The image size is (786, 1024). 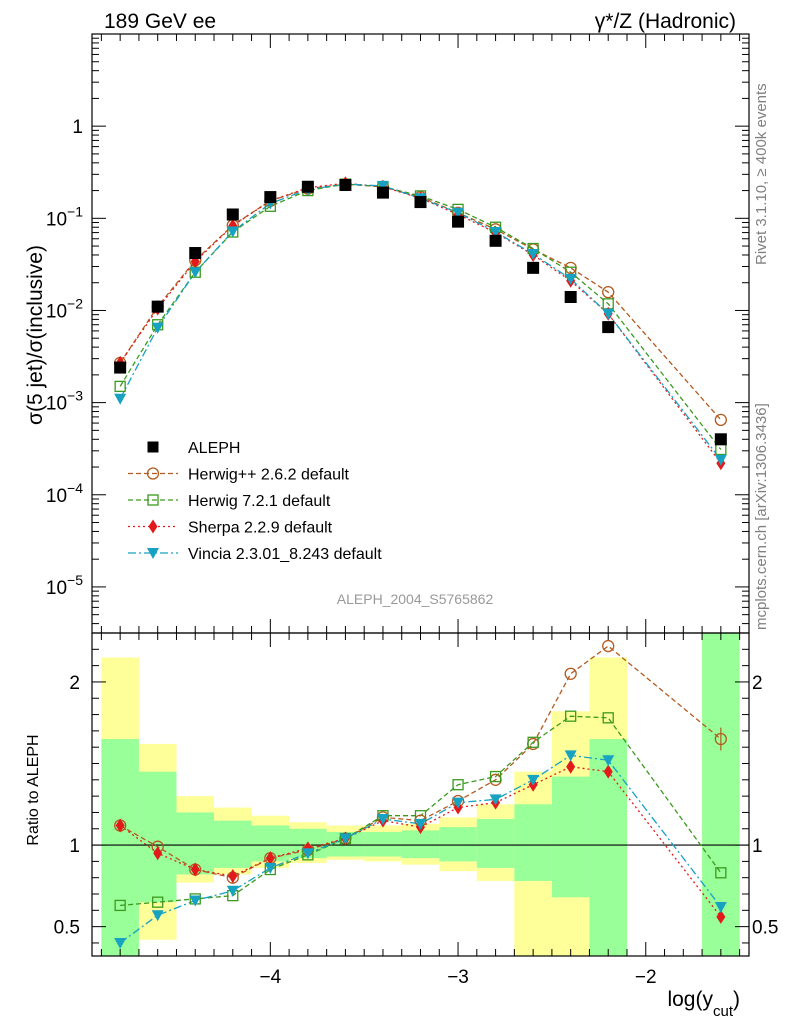 What do you see at coordinates (260, 528) in the screenshot?
I see `legend-label: Sherpa 2.2.9 default` at bounding box center [260, 528].